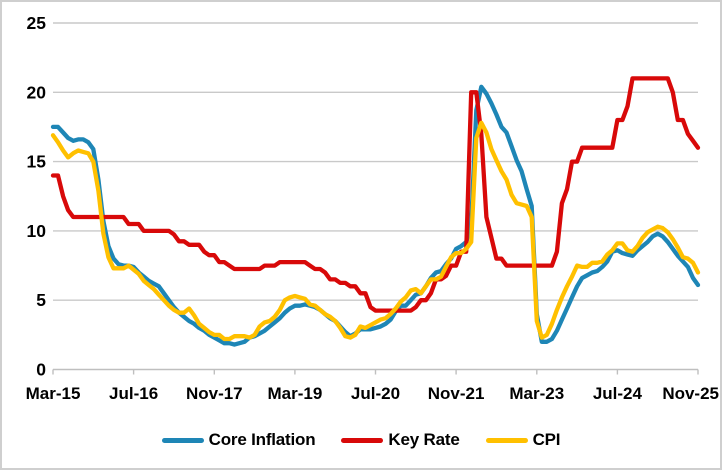 This screenshot has width=722, height=470. I want to click on chart-legend: Core Inflation Key Rate CPI, so click(361, 440).